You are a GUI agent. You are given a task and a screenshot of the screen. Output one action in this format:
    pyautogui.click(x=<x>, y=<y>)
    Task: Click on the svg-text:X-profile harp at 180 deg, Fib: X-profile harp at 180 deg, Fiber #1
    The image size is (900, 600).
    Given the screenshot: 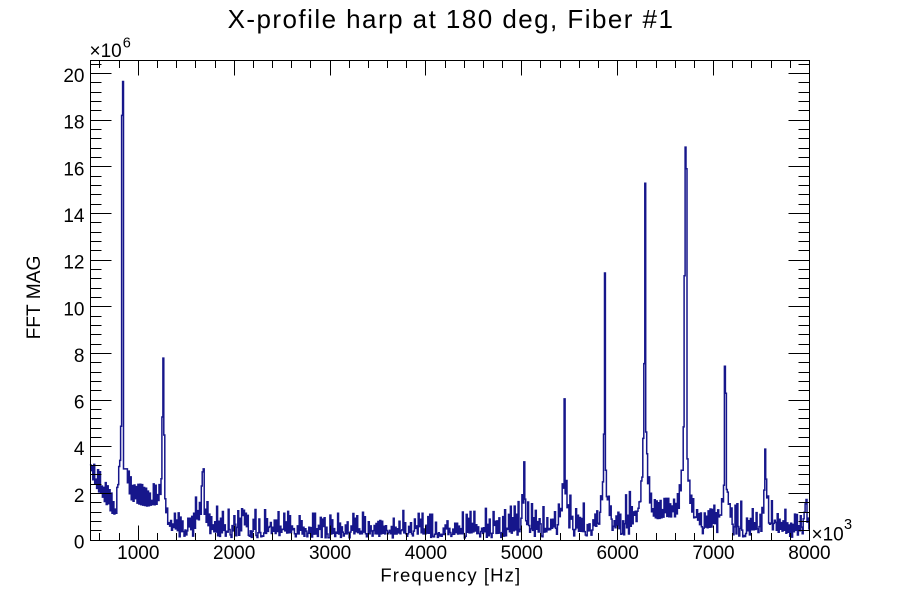 What is the action you would take?
    pyautogui.click(x=451, y=19)
    